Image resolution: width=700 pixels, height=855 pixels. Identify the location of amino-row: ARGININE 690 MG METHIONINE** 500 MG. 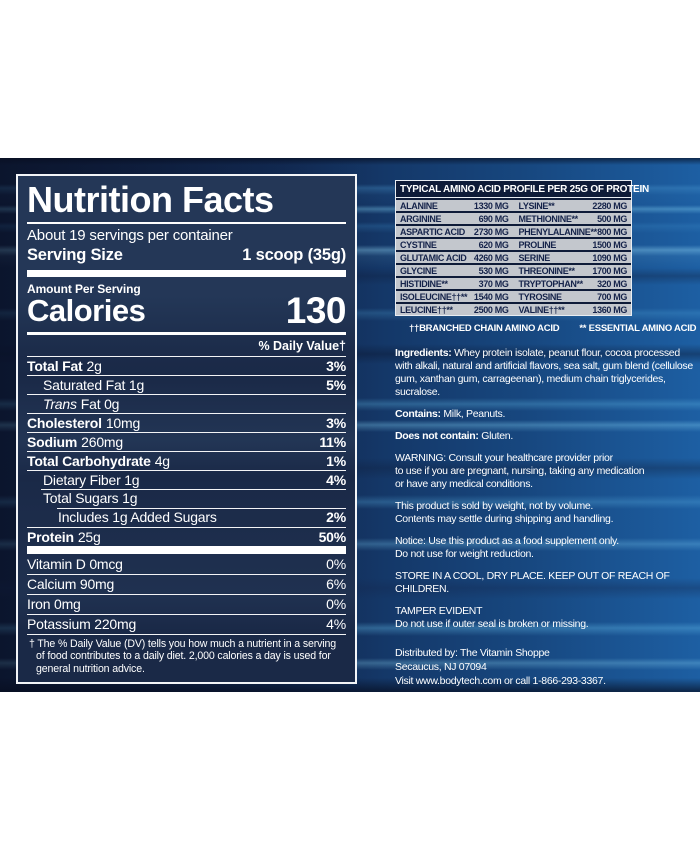
(513, 218).